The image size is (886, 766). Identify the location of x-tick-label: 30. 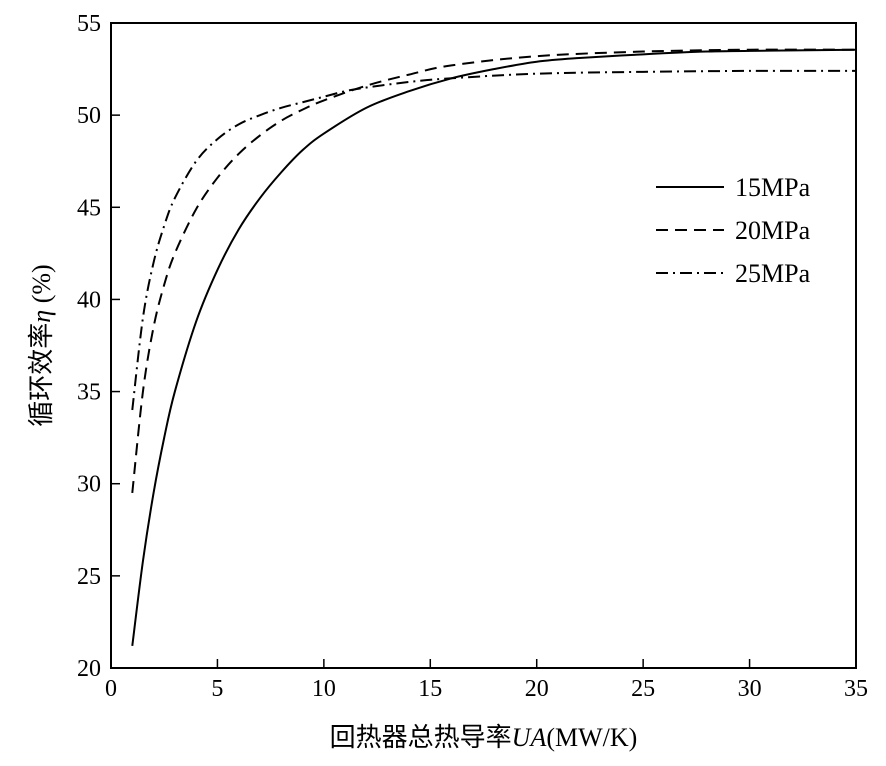
(750, 689).